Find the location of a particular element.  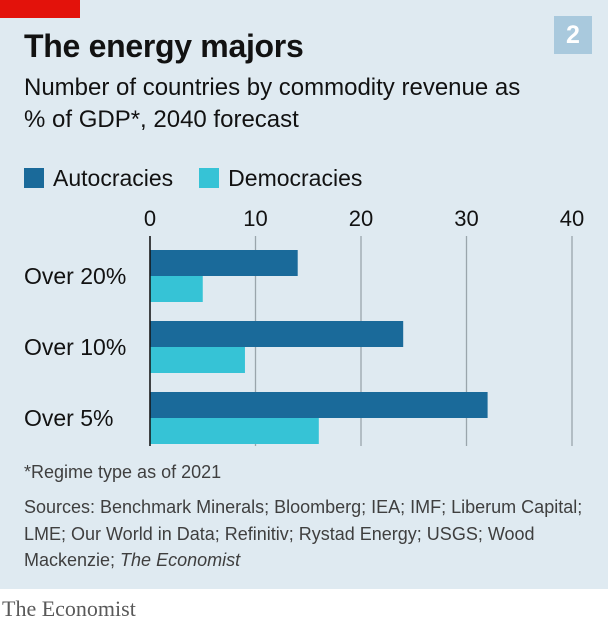

x-tick-label-10: 10 is located at coordinates (255, 218).